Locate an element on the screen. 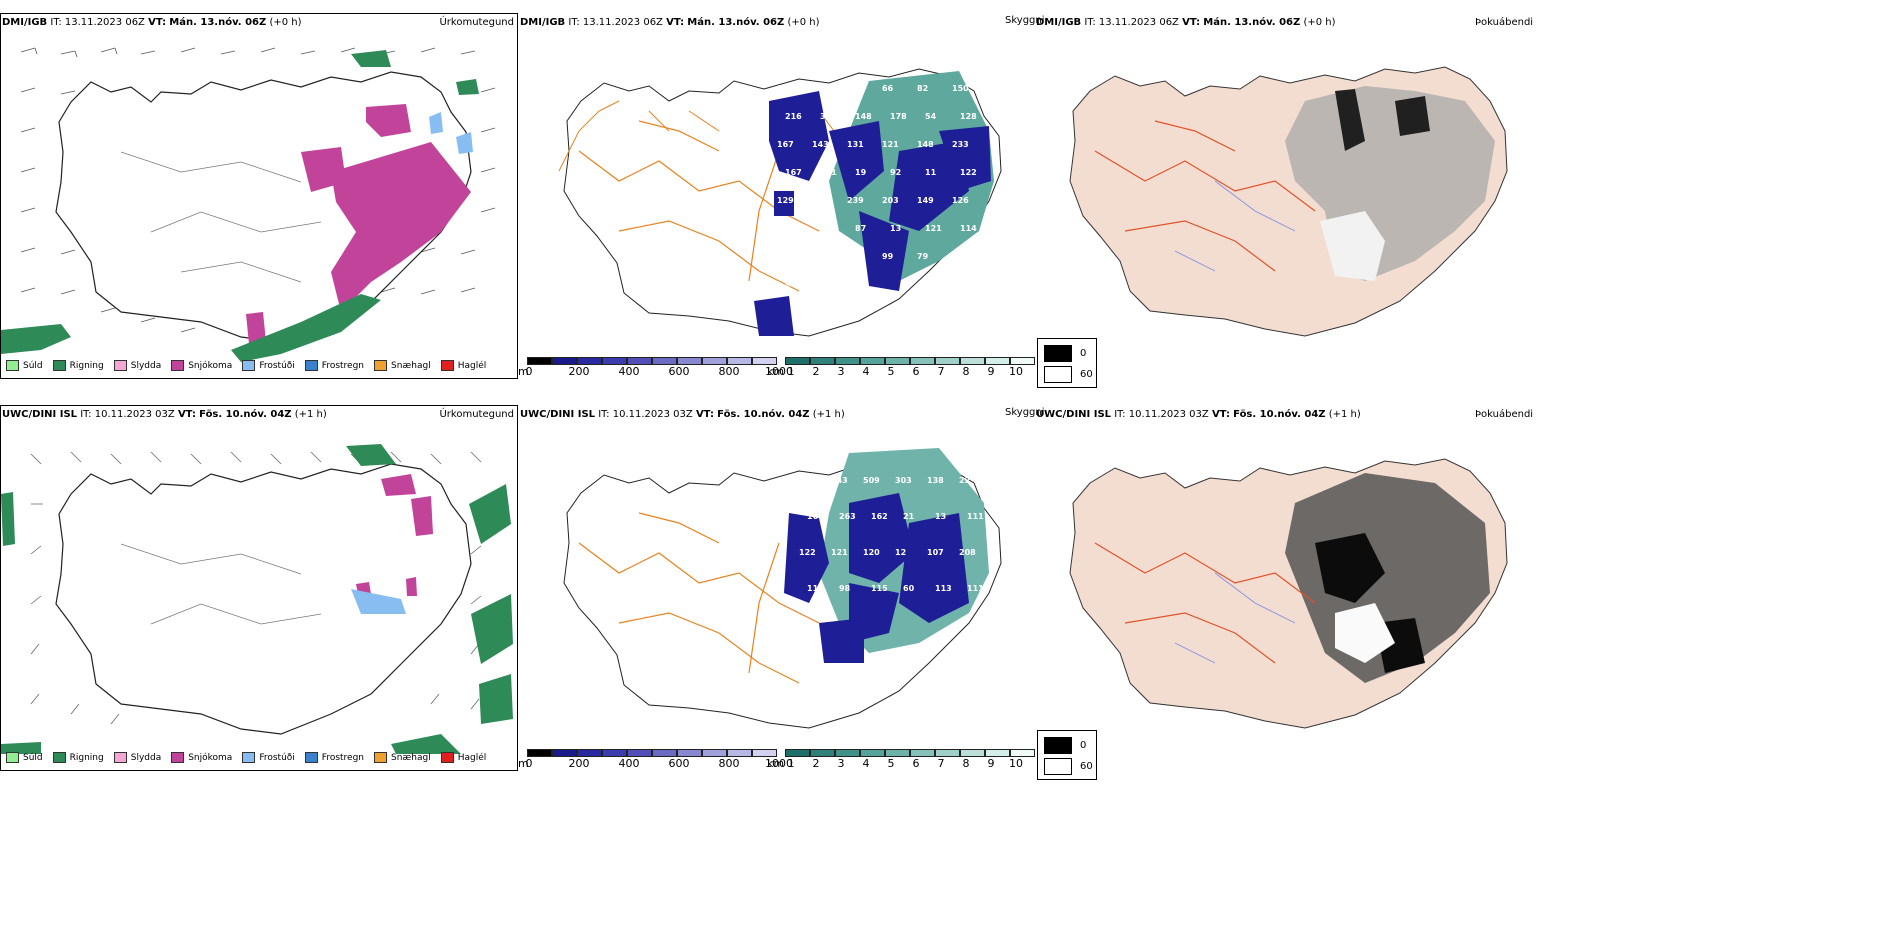  visibility-value-label: 115 is located at coordinates (879, 588).